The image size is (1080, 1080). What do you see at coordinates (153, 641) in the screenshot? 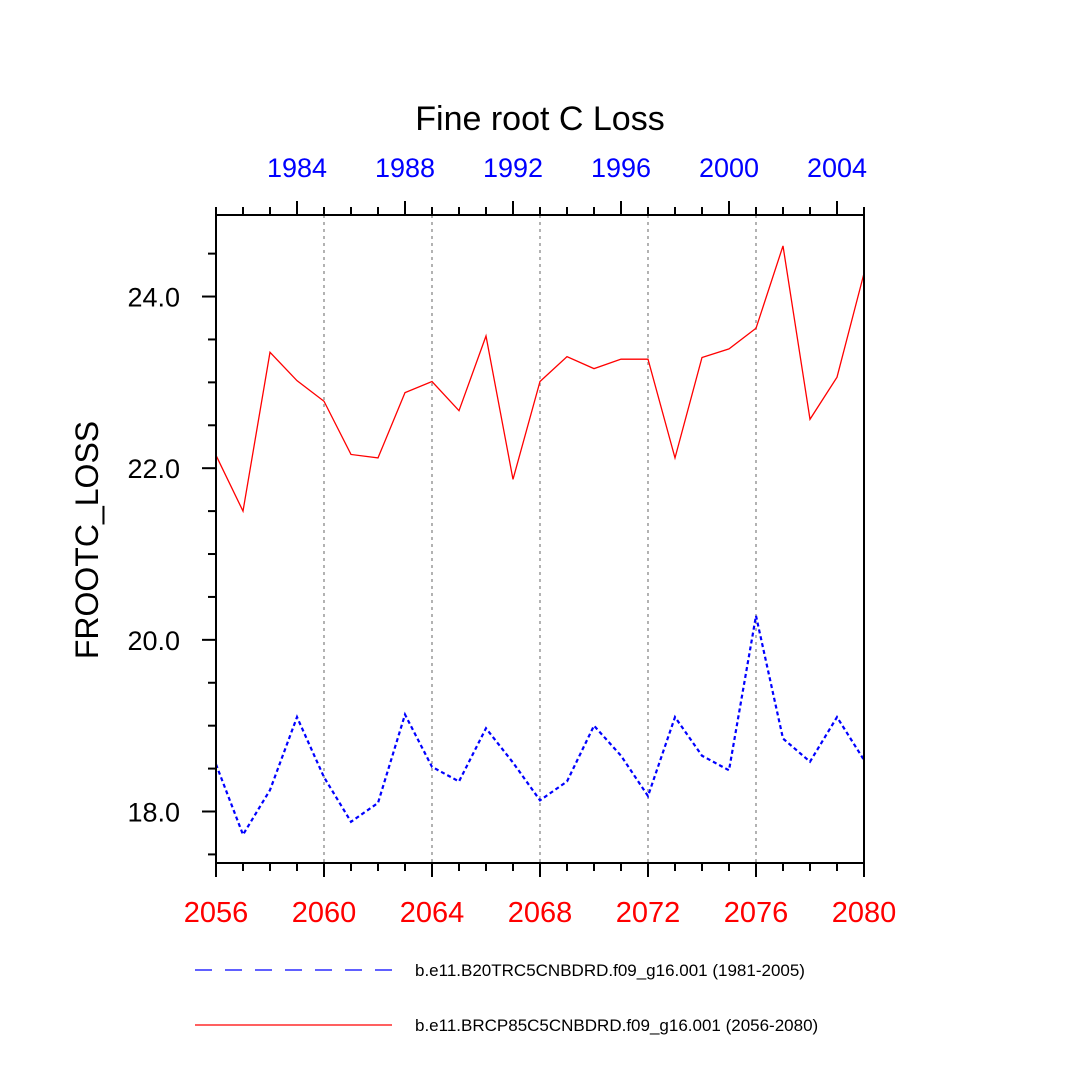
I see `y-tick-label: 20.0` at bounding box center [153, 641].